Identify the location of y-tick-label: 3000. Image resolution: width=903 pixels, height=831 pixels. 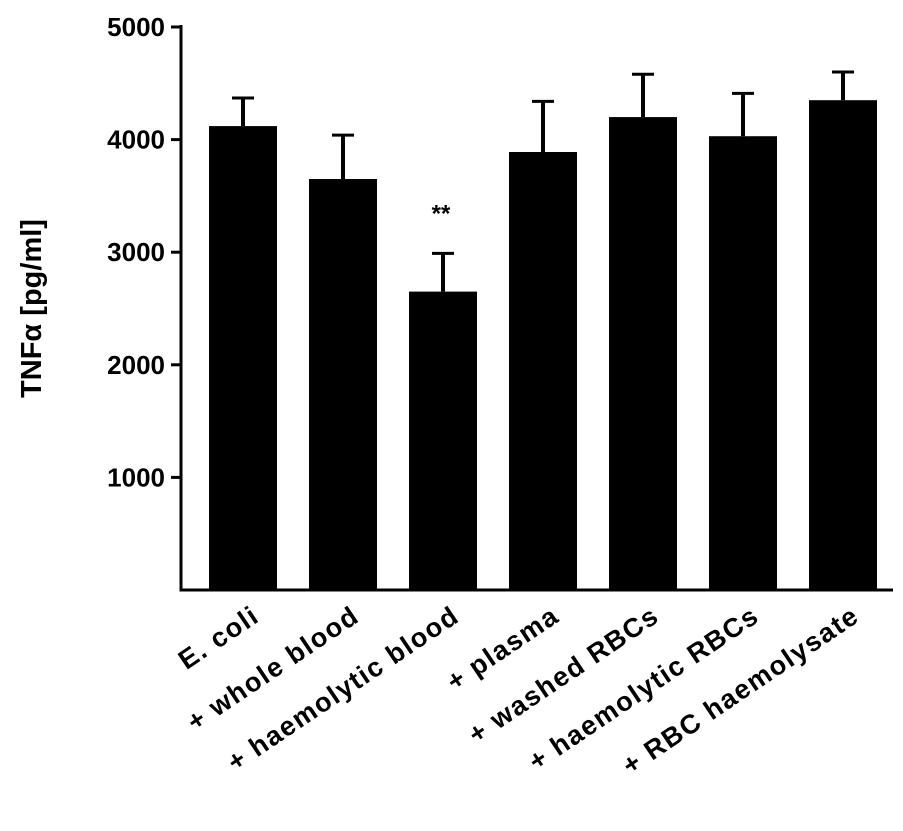
(136, 252).